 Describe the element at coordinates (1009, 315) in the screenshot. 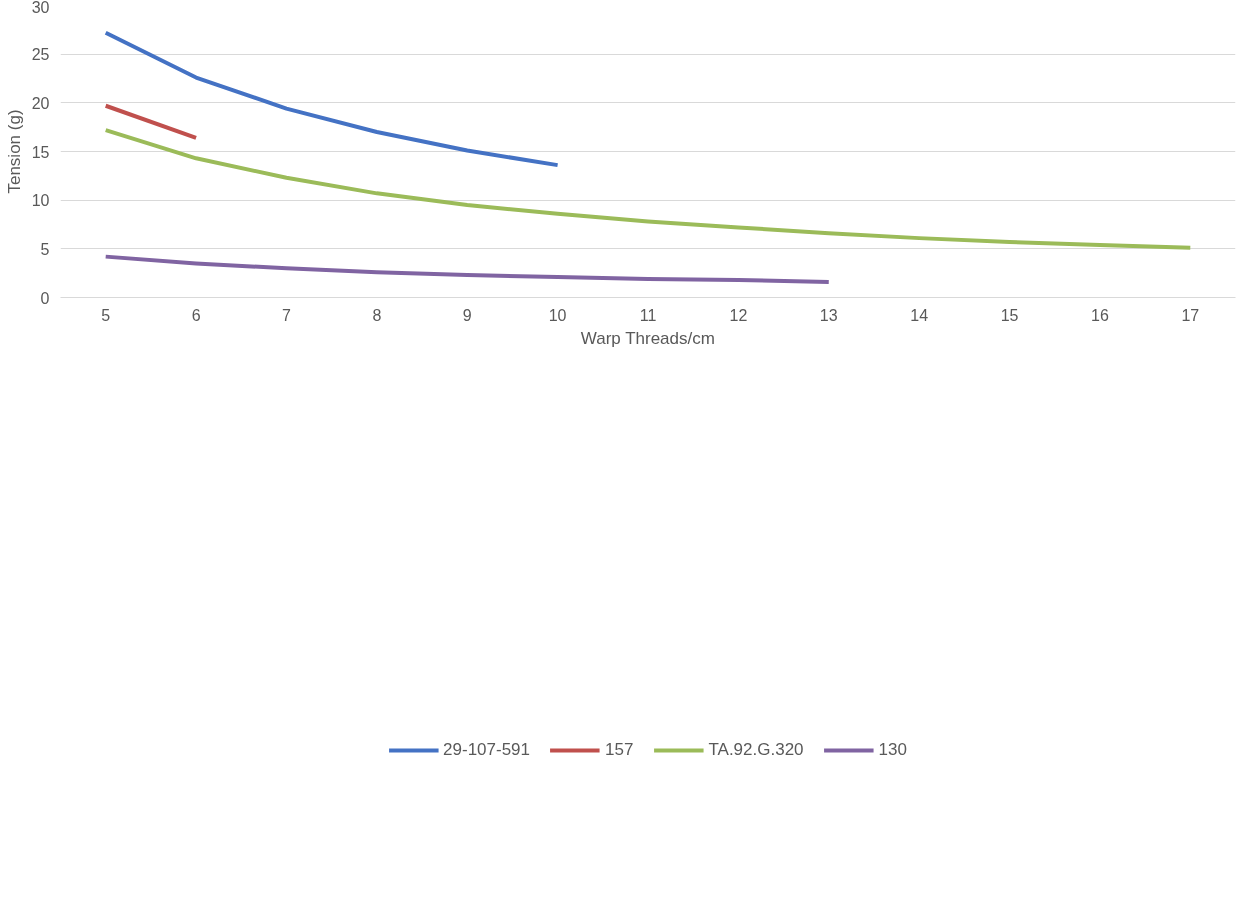

I see `x-tick-label: 15` at that location.